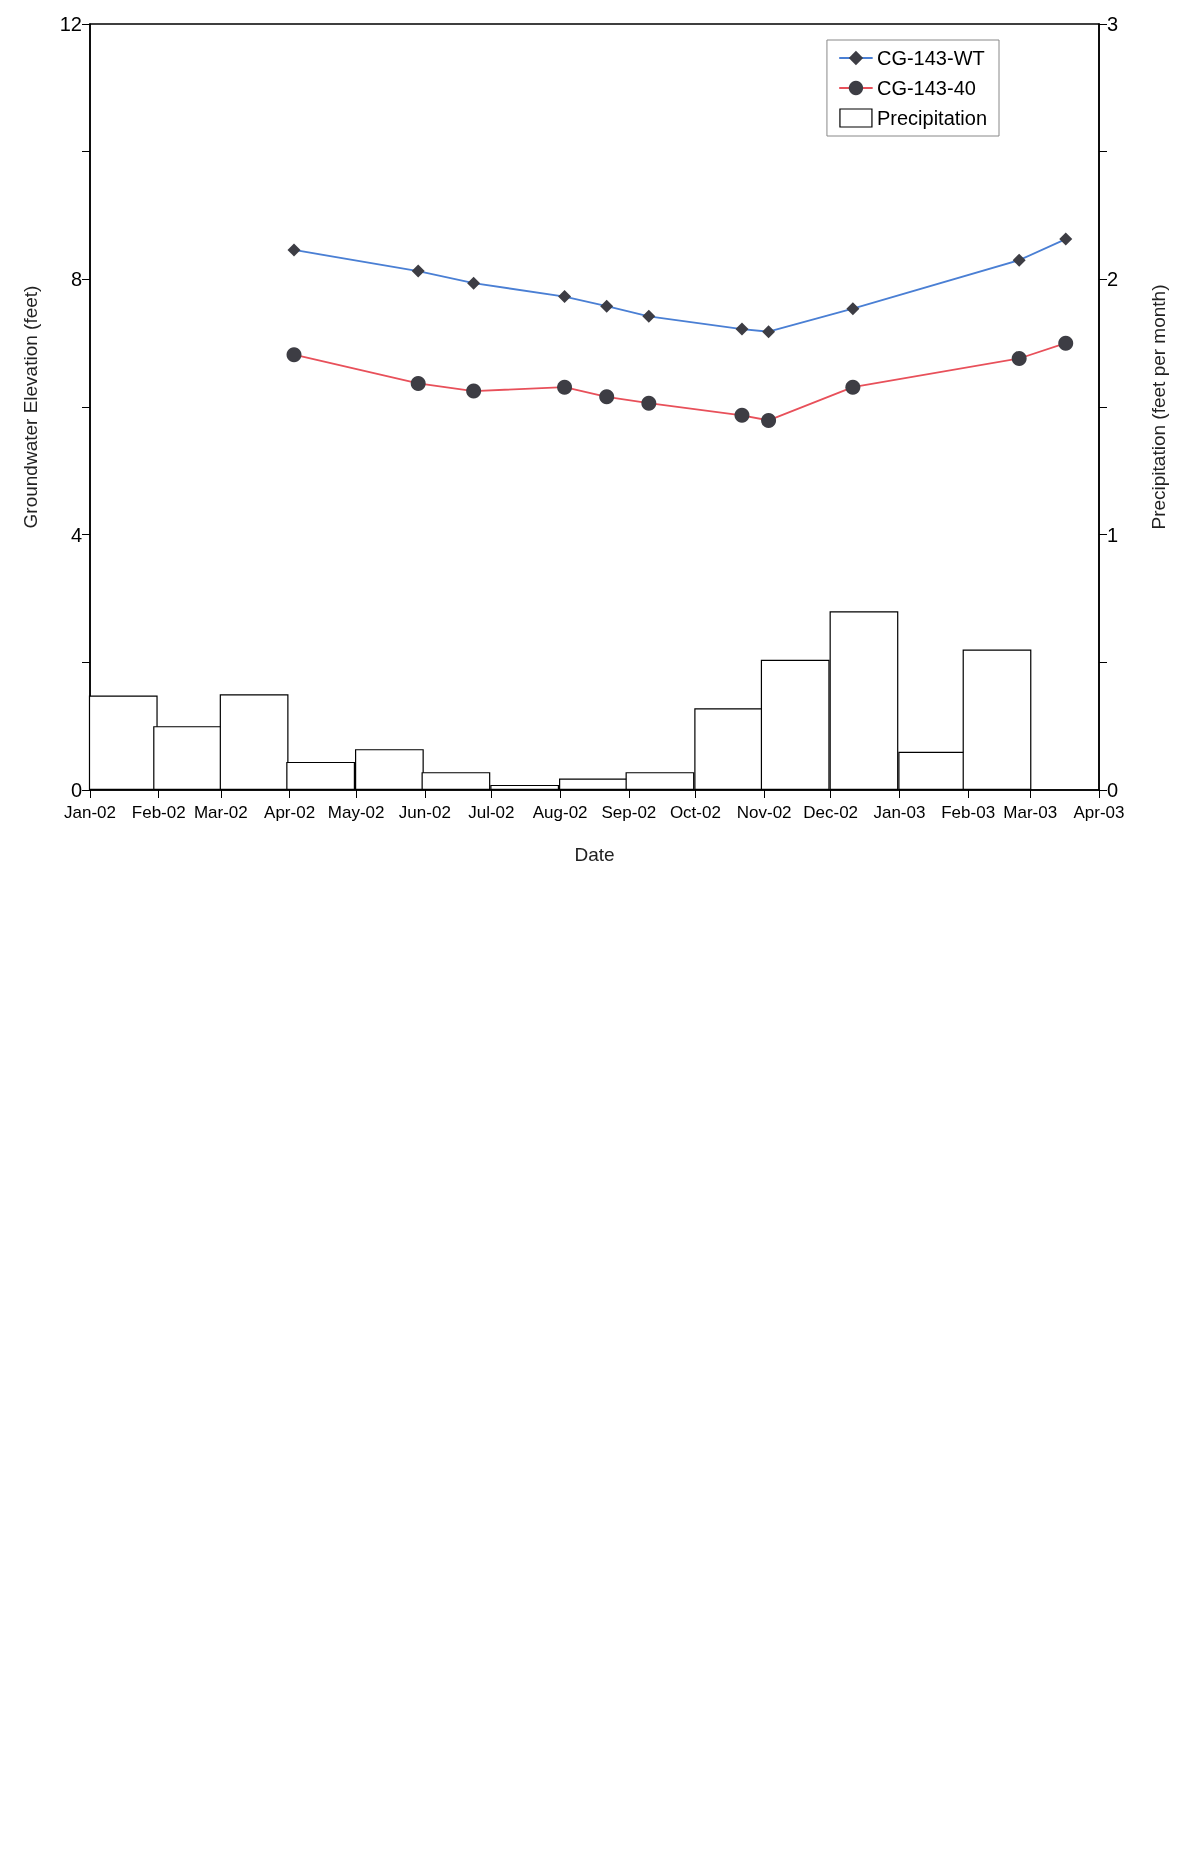  I want to click on legend-label: Precipitation, so click(931, 118).